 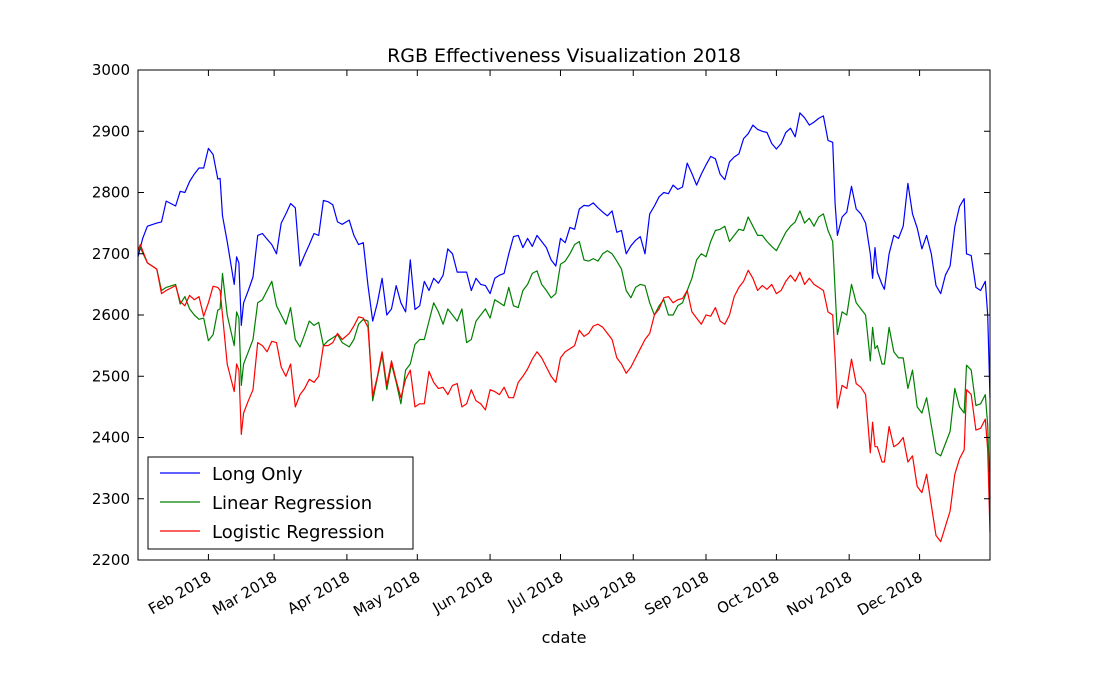 What do you see at coordinates (889, 594) in the screenshot?
I see `x-tick-label: Dec 2018` at bounding box center [889, 594].